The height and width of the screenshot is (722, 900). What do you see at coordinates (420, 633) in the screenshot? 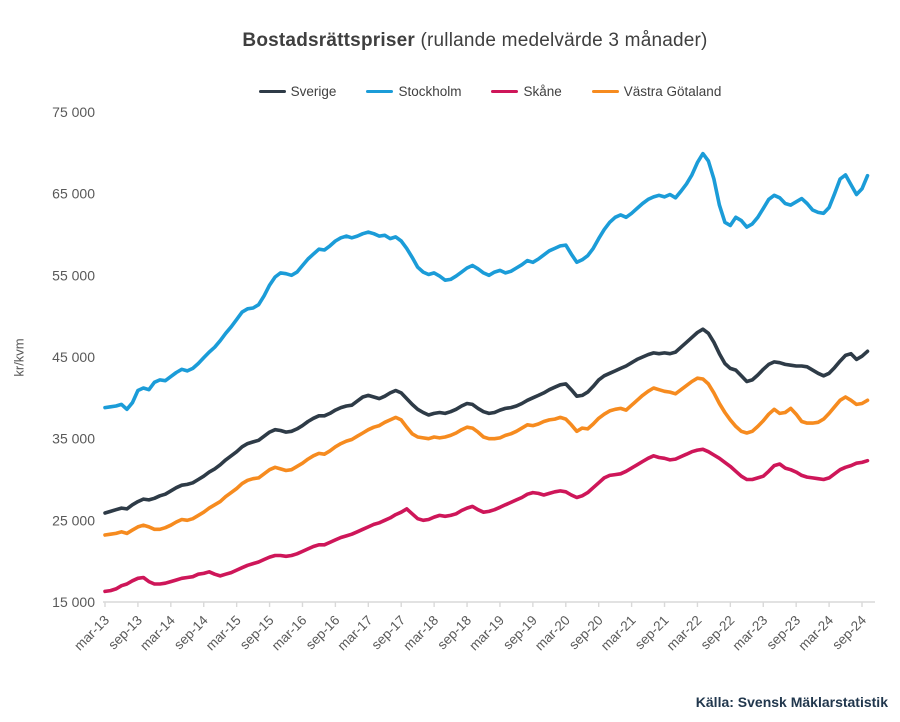
I see `x-tick-label: mar-18` at bounding box center [420, 633].